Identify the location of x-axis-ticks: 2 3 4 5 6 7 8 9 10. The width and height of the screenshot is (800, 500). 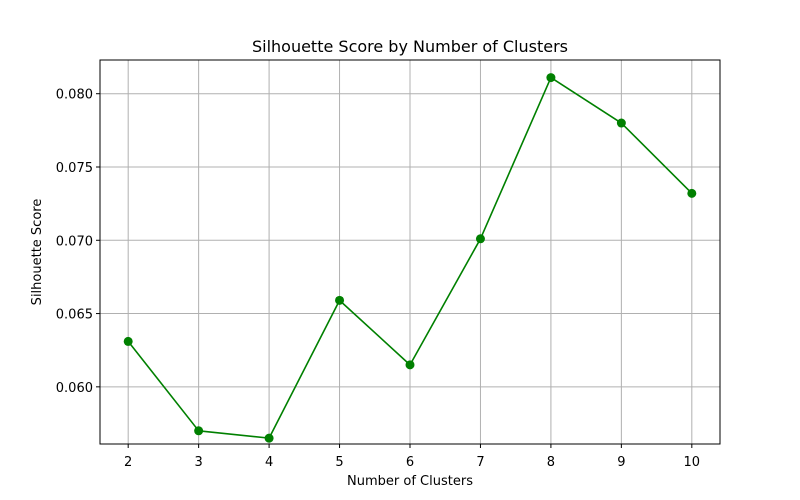
(412, 457).